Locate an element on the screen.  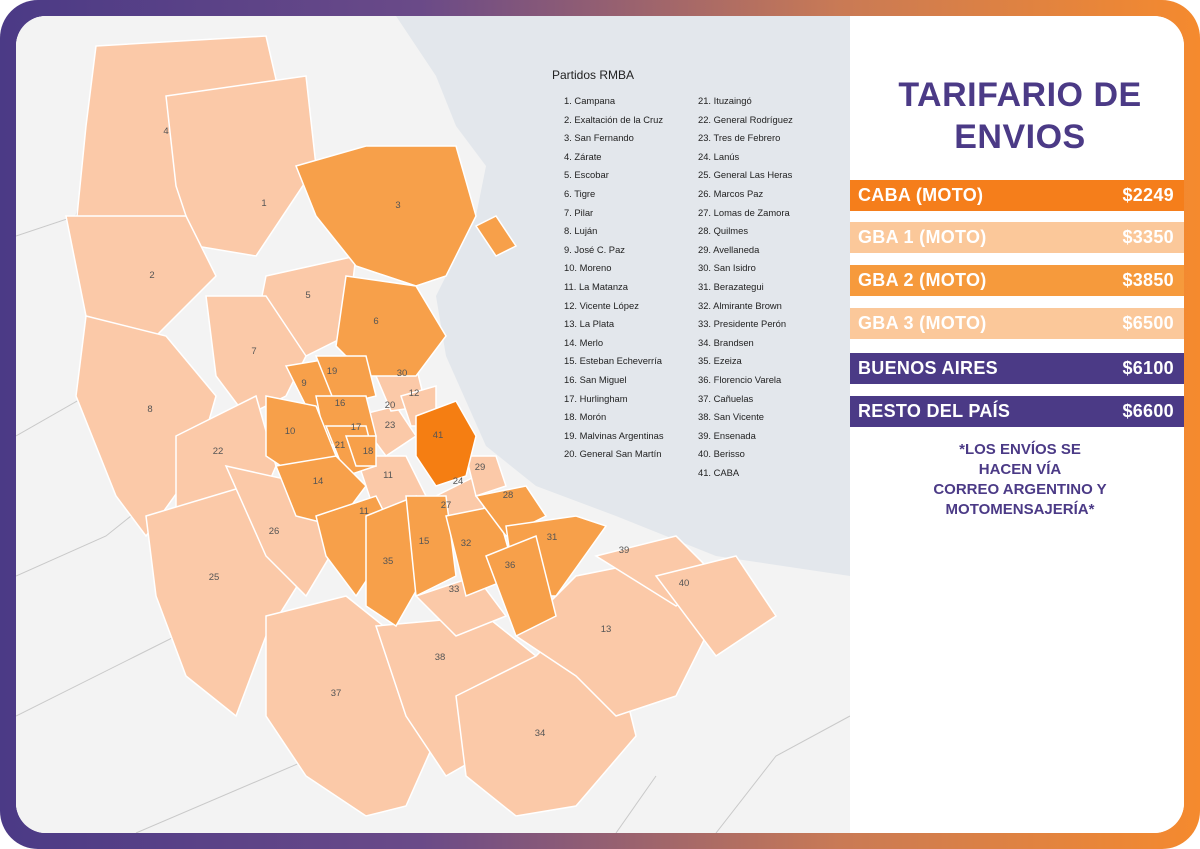
legend-item: 41. CABA is located at coordinates (719, 472).